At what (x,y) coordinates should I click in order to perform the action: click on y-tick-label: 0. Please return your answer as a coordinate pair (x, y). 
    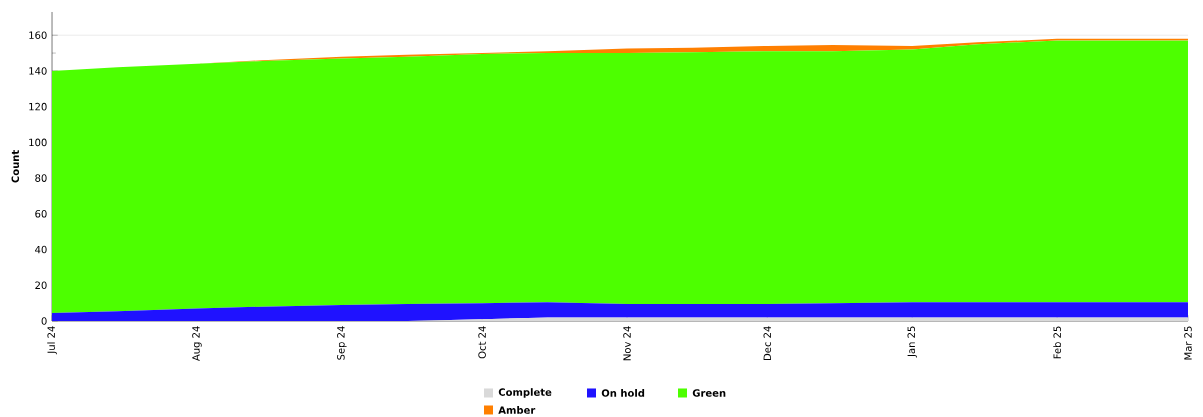
    Looking at the image, I should click on (44, 321).